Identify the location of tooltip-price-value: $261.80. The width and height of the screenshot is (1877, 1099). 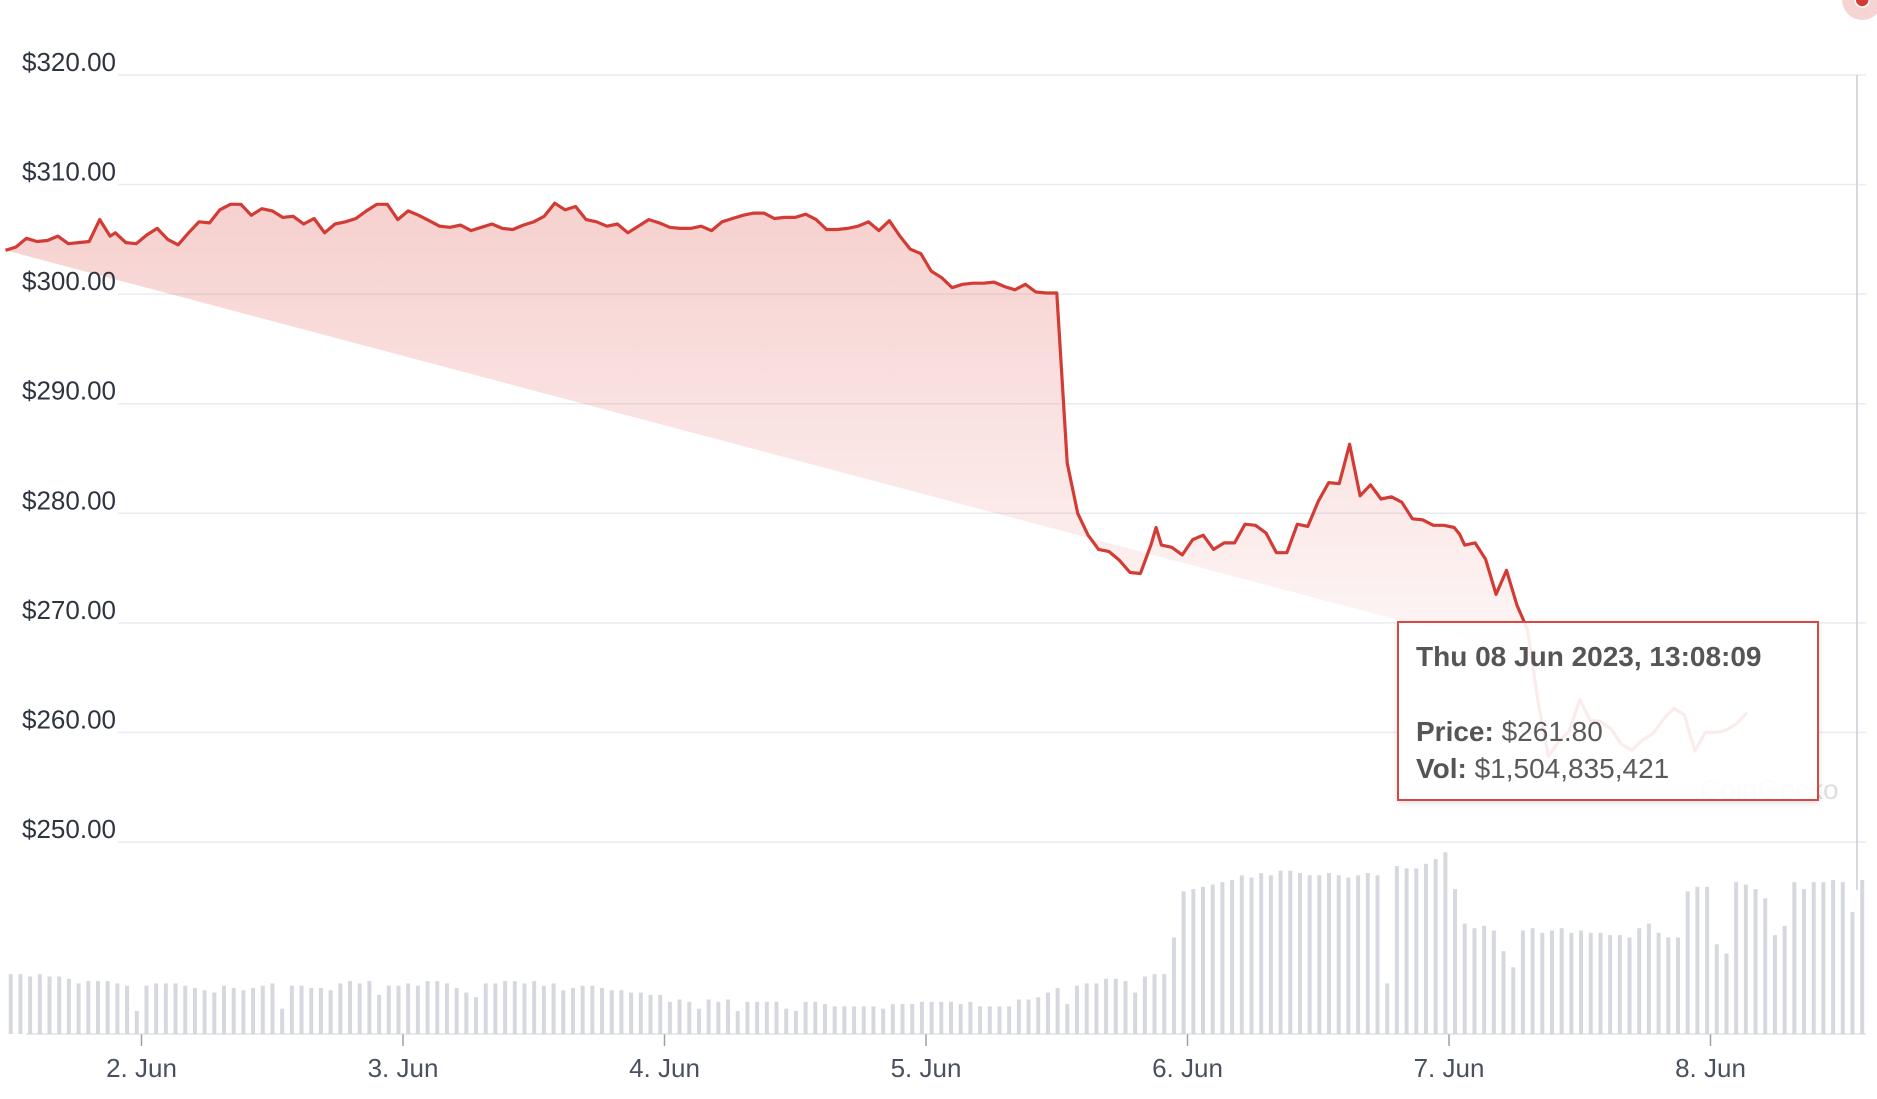
(1552, 731).